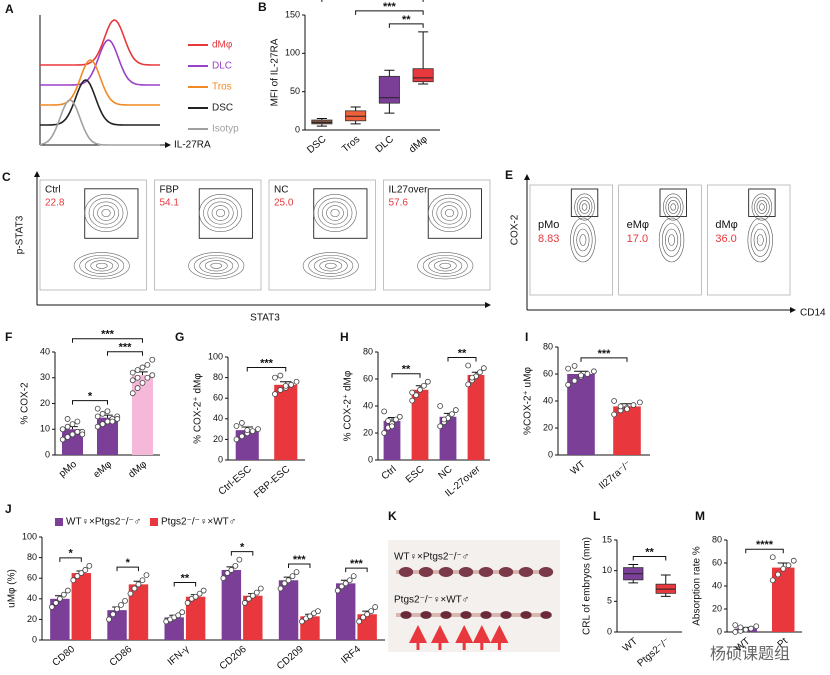 Image resolution: width=830 pixels, height=675 pixels. What do you see at coordinates (615, 475) in the screenshot?
I see `x-tick-label: Il27ra⁻/⁻` at bounding box center [615, 475].